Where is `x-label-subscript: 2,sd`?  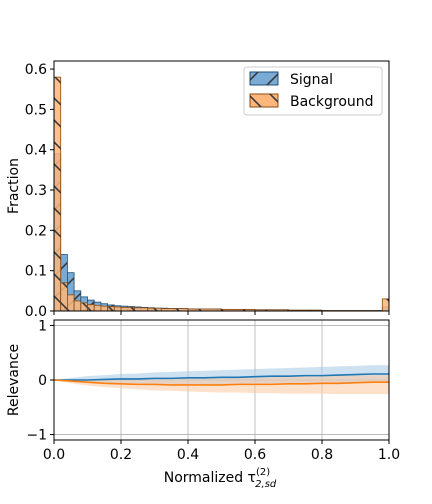 x-label-subscript: 2,sd is located at coordinates (266, 484).